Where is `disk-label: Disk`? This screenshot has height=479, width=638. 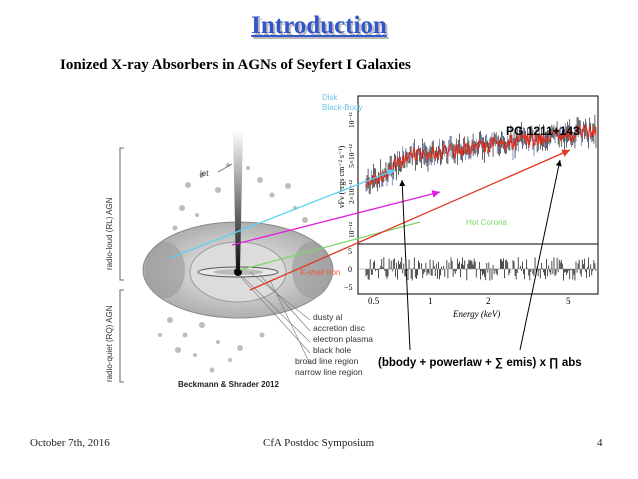 disk-label: Disk is located at coordinates (330, 97).